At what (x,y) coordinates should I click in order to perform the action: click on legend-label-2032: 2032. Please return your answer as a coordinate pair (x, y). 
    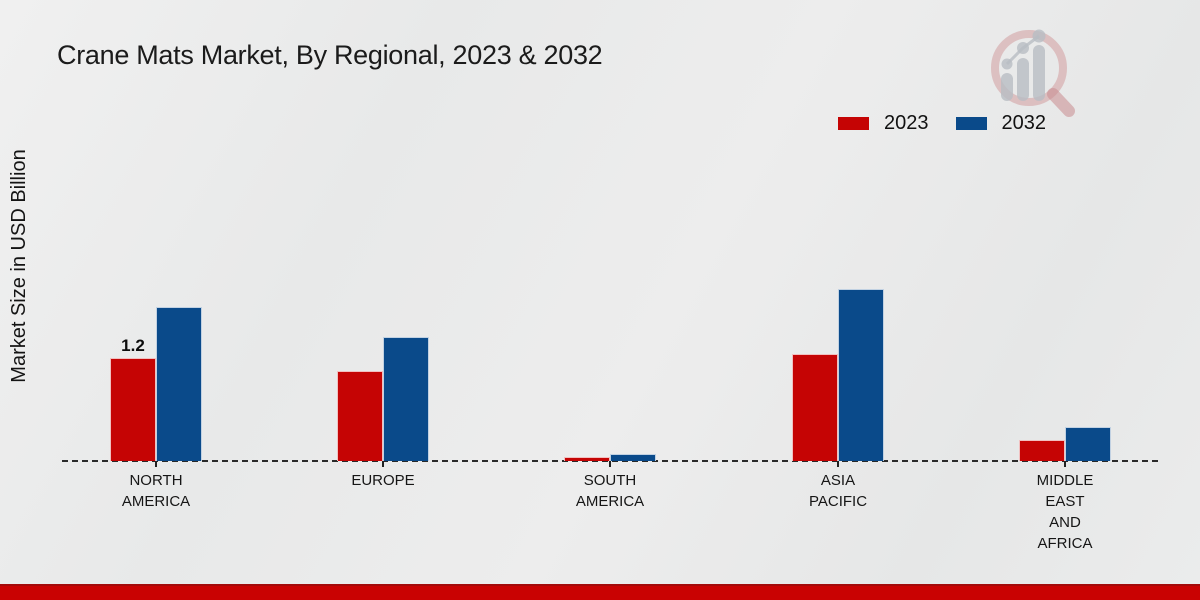
    Looking at the image, I should click on (1024, 123).